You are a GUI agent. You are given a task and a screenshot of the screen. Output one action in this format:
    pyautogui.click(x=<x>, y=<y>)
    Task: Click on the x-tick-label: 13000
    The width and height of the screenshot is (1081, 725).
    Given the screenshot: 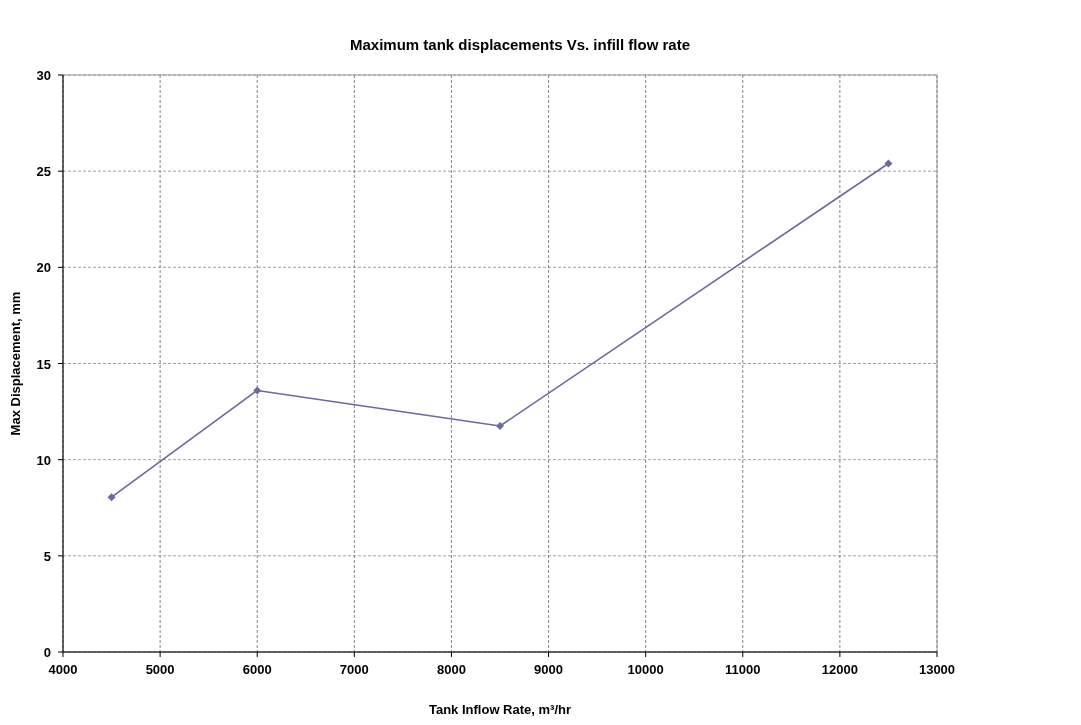 What is the action you would take?
    pyautogui.click(x=937, y=669)
    